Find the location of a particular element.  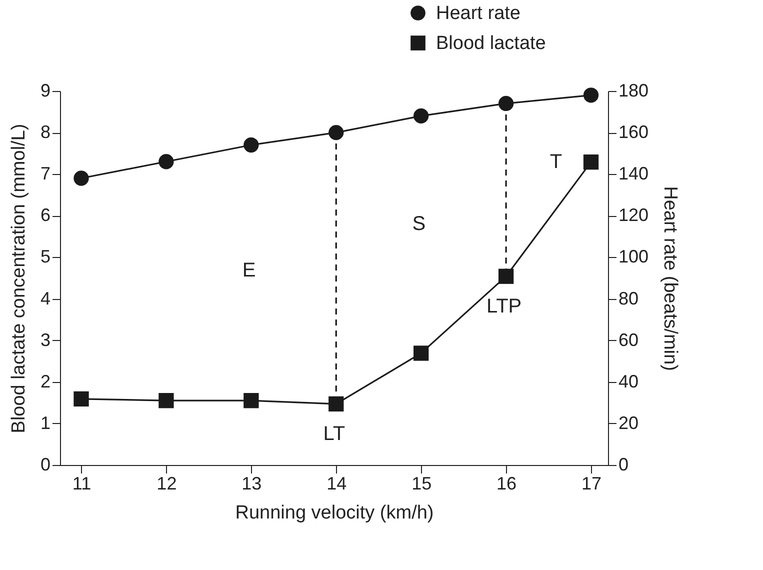

y2-tick-label: 60 is located at coordinates (628, 340).